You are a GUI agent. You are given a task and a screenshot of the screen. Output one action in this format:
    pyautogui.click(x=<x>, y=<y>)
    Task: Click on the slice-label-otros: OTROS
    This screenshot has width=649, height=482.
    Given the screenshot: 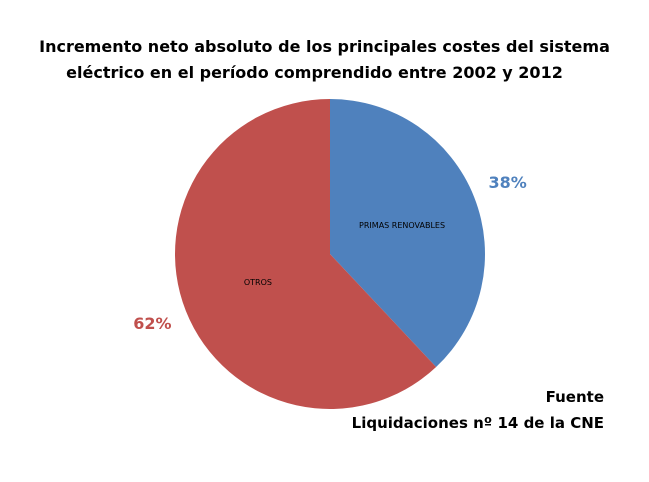 What is the action you would take?
    pyautogui.click(x=258, y=282)
    